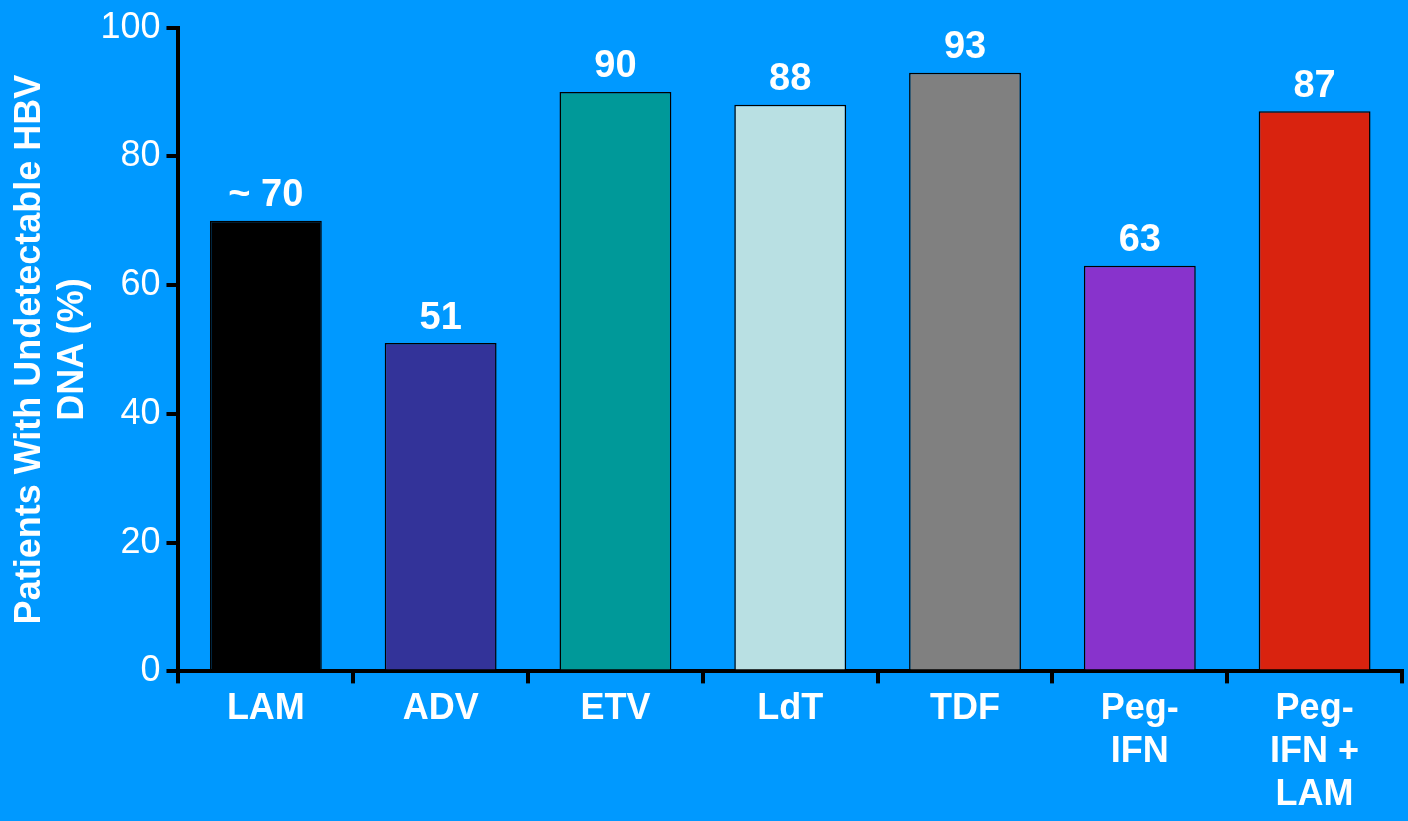  I want to click on y-tick-label: 80, so click(140, 154).